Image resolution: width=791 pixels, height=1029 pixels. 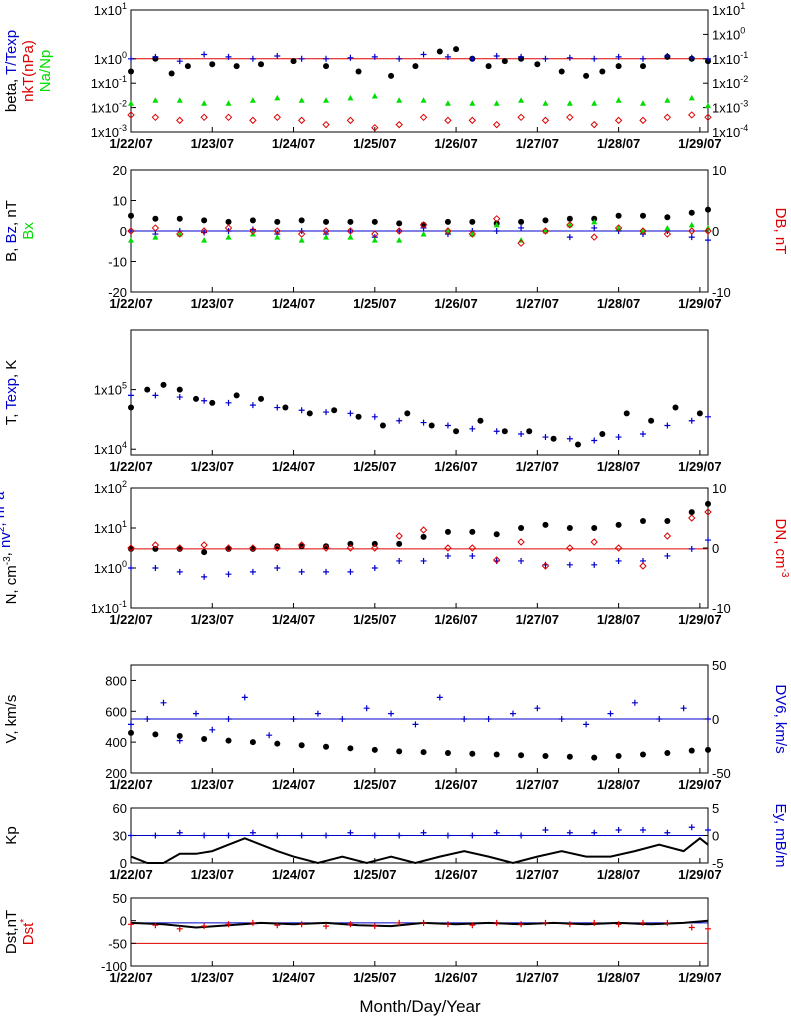 I want to click on left-tick-label-beta-1: 1x10⁻², so click(x=109, y=107).